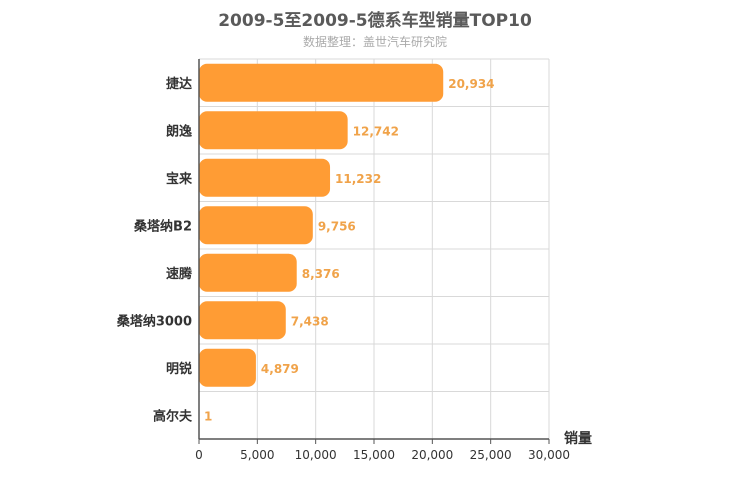 This screenshot has width=750, height=500. What do you see at coordinates (549, 455) in the screenshot?
I see `x-tick-label: 30,000` at bounding box center [549, 455].